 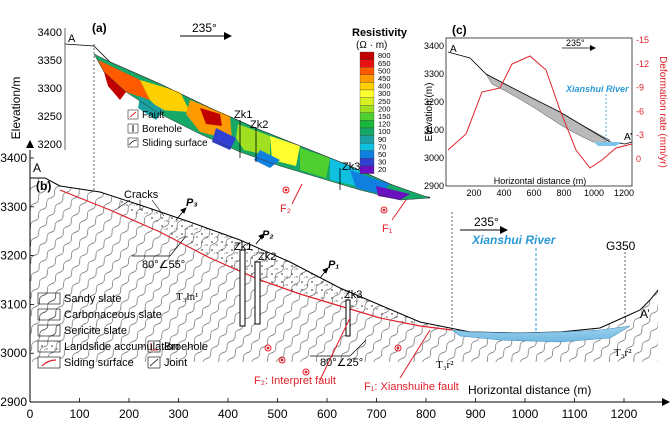 I want to click on zk2-label-a: Zk2, so click(x=259, y=125).